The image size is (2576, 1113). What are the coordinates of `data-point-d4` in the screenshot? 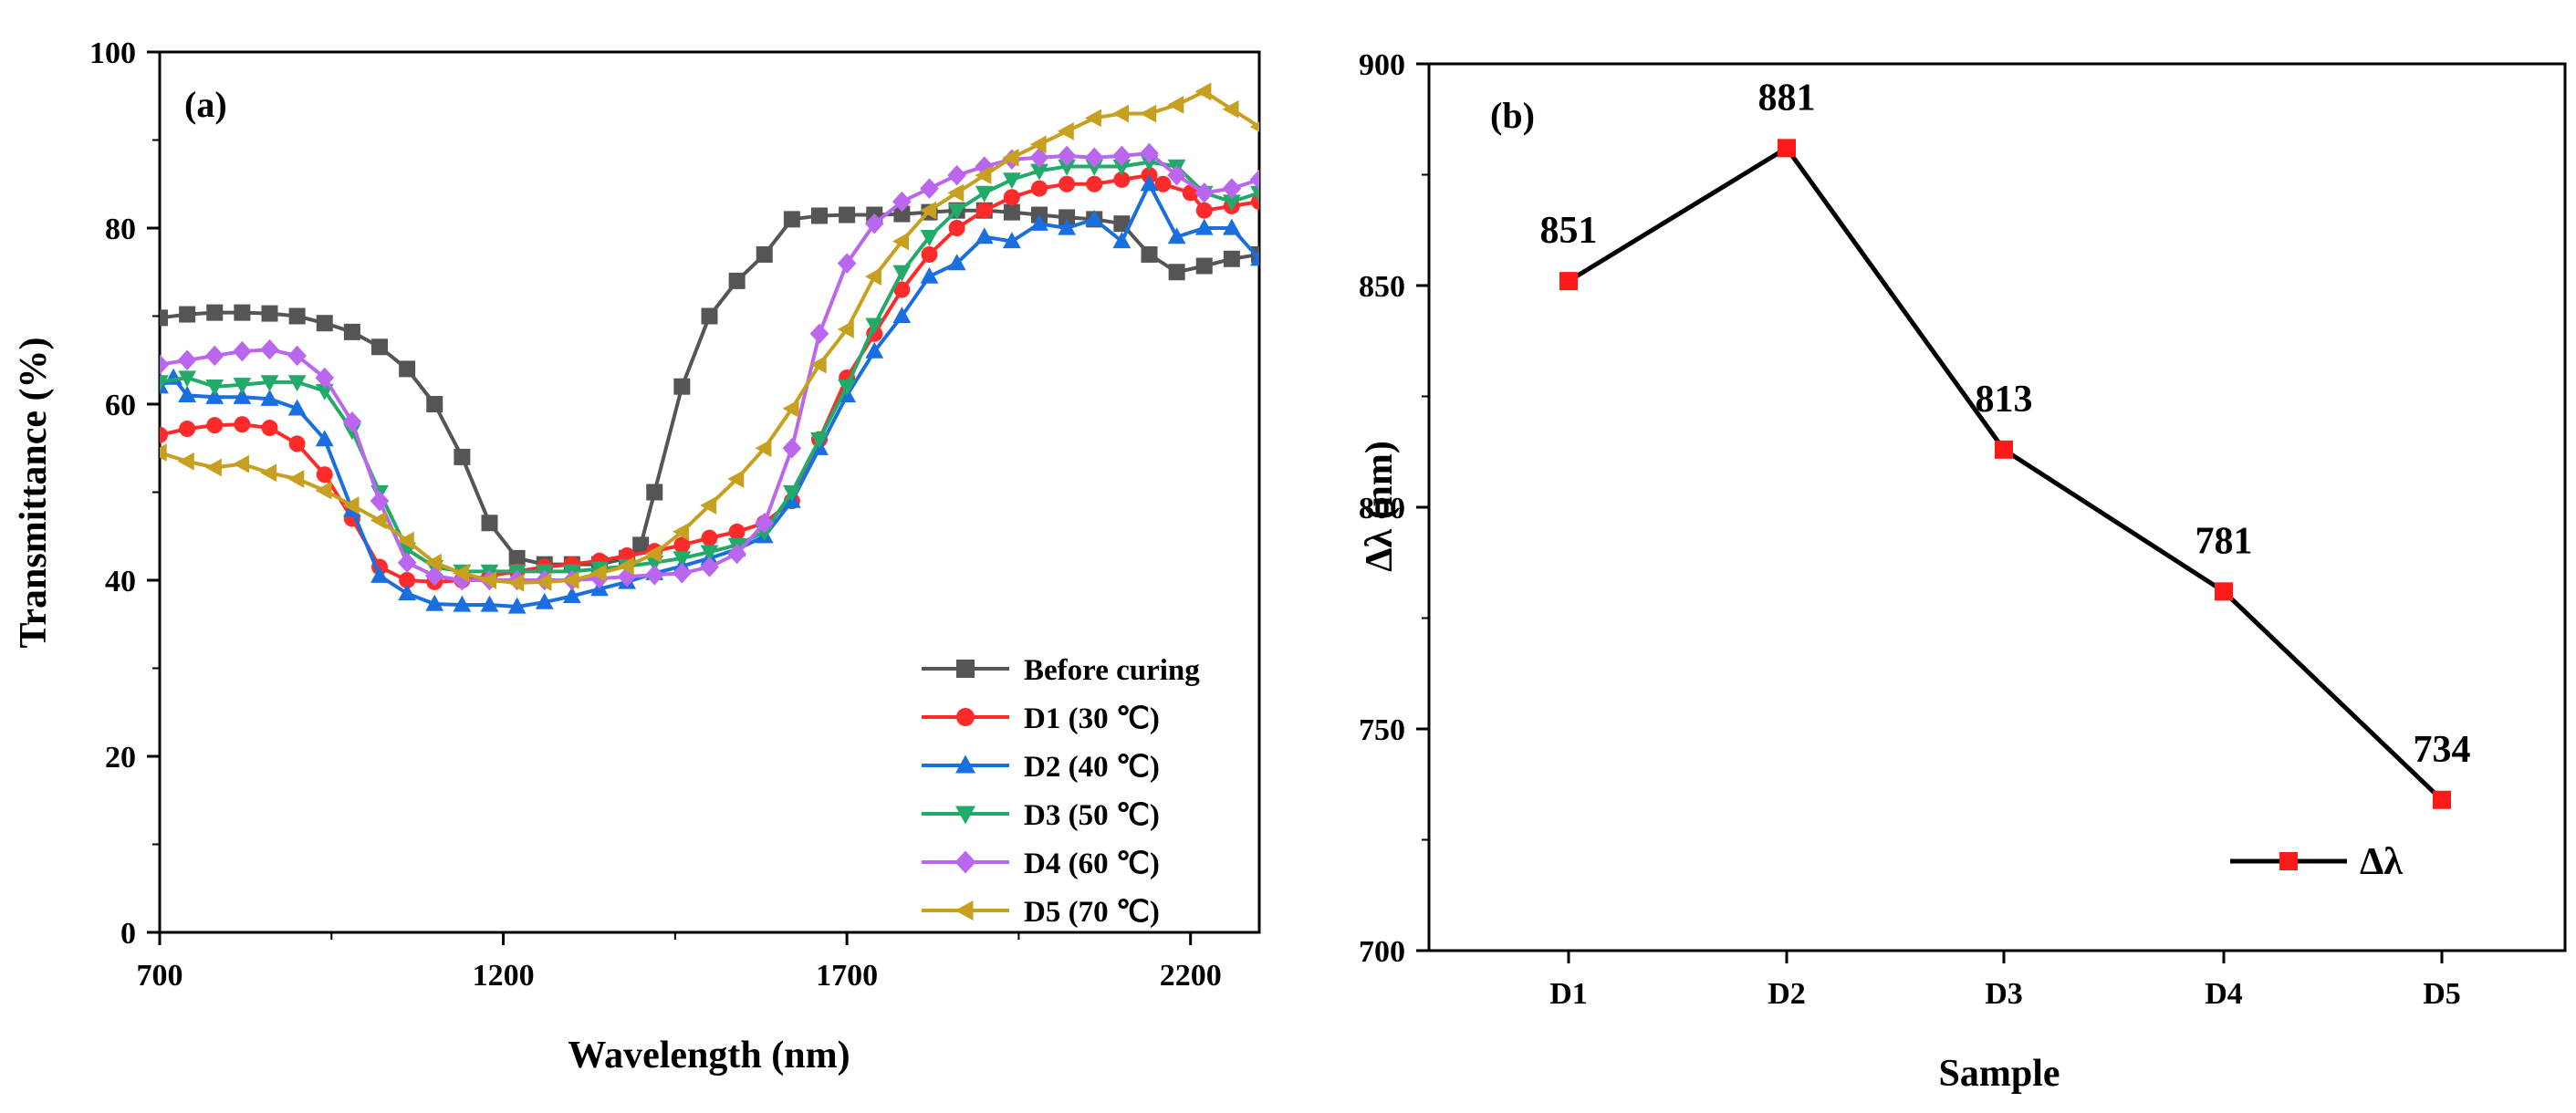 It's located at (2224, 591).